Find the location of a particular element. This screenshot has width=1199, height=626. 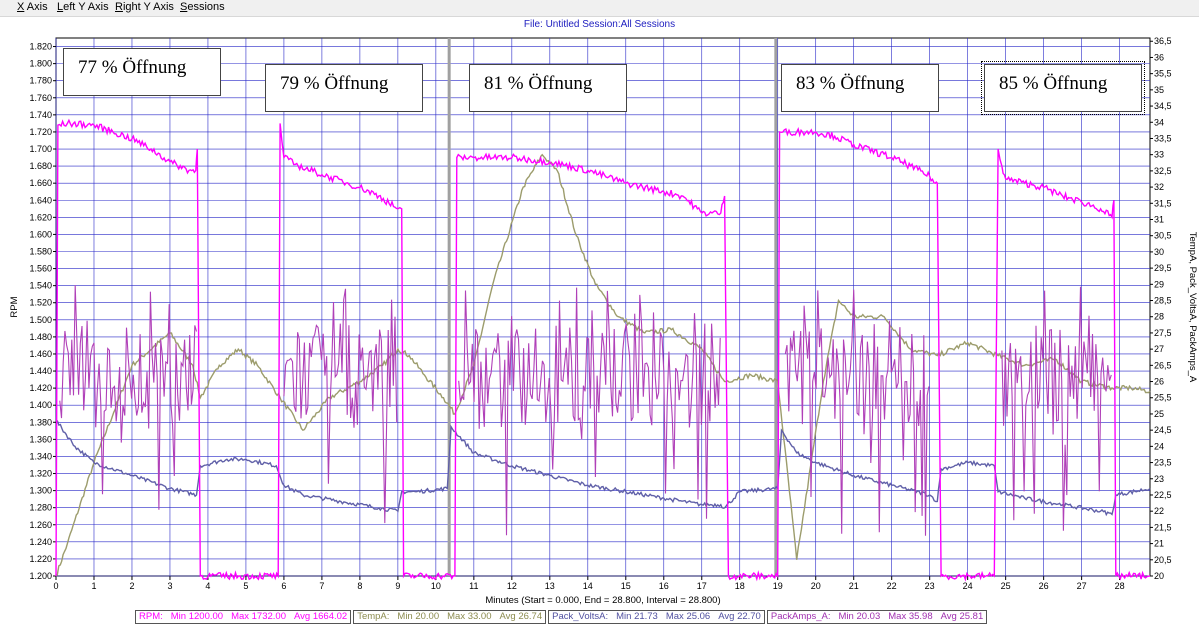

x-tick-label: 22 is located at coordinates (892, 586).